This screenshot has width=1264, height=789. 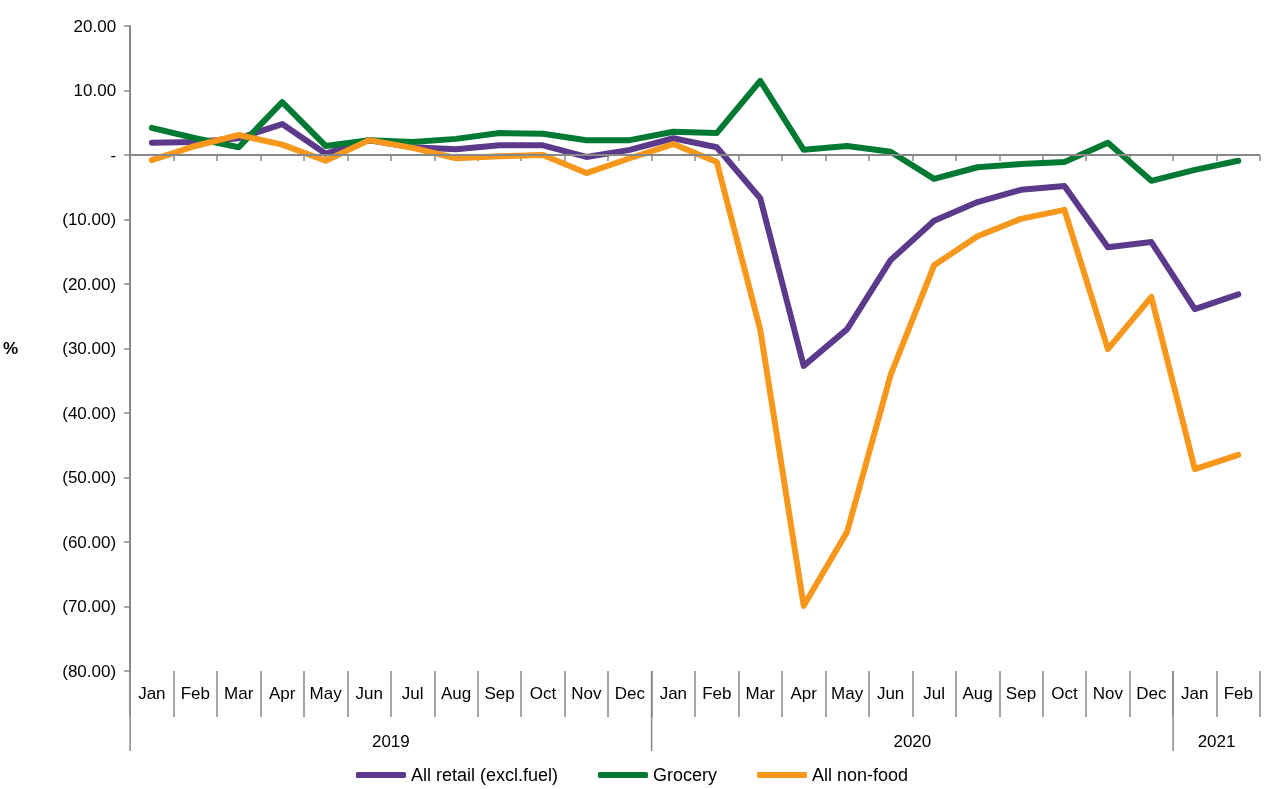 I want to click on y-tick-label: 20.00, so click(x=95, y=26).